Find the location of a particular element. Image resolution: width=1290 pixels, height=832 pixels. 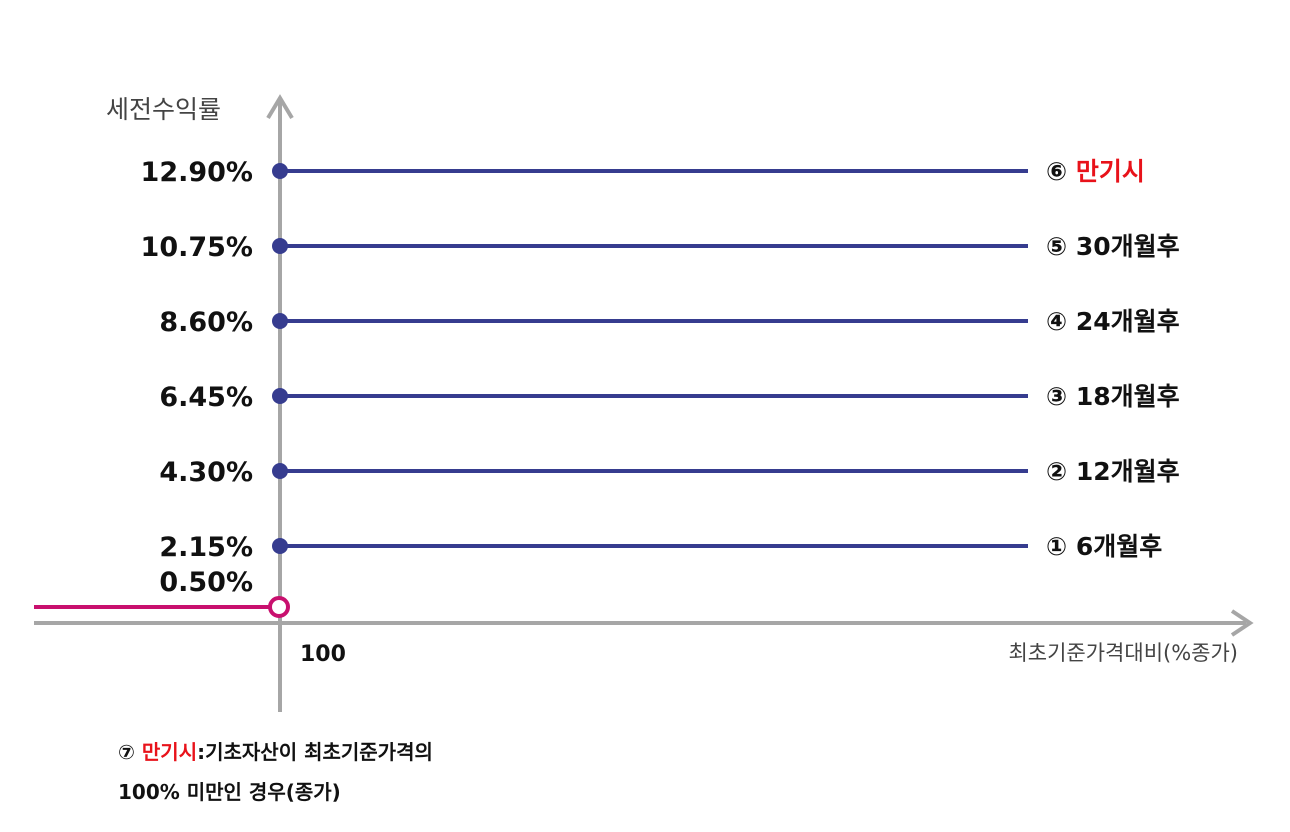

y-axis-label: 세전수익률 is located at coordinates (163, 109).